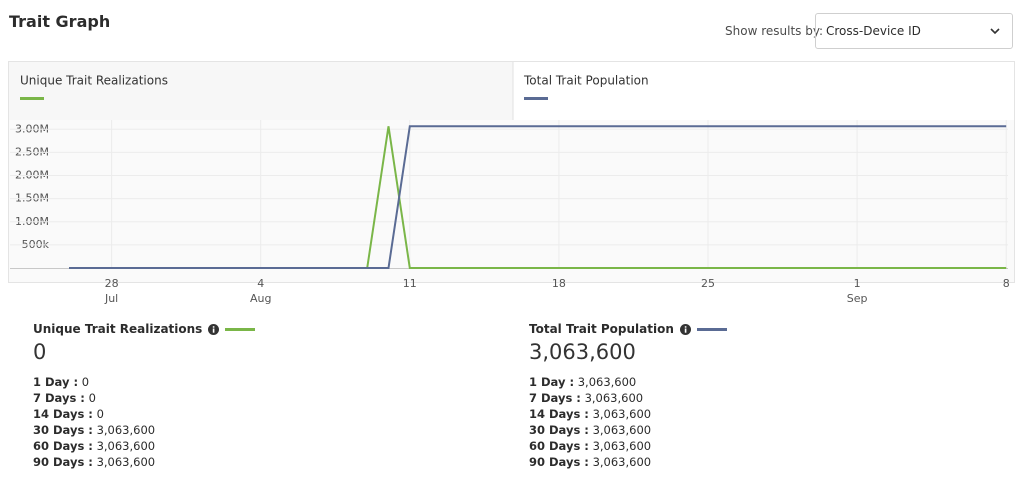  I want to click on summary-total: 0, so click(40, 352).